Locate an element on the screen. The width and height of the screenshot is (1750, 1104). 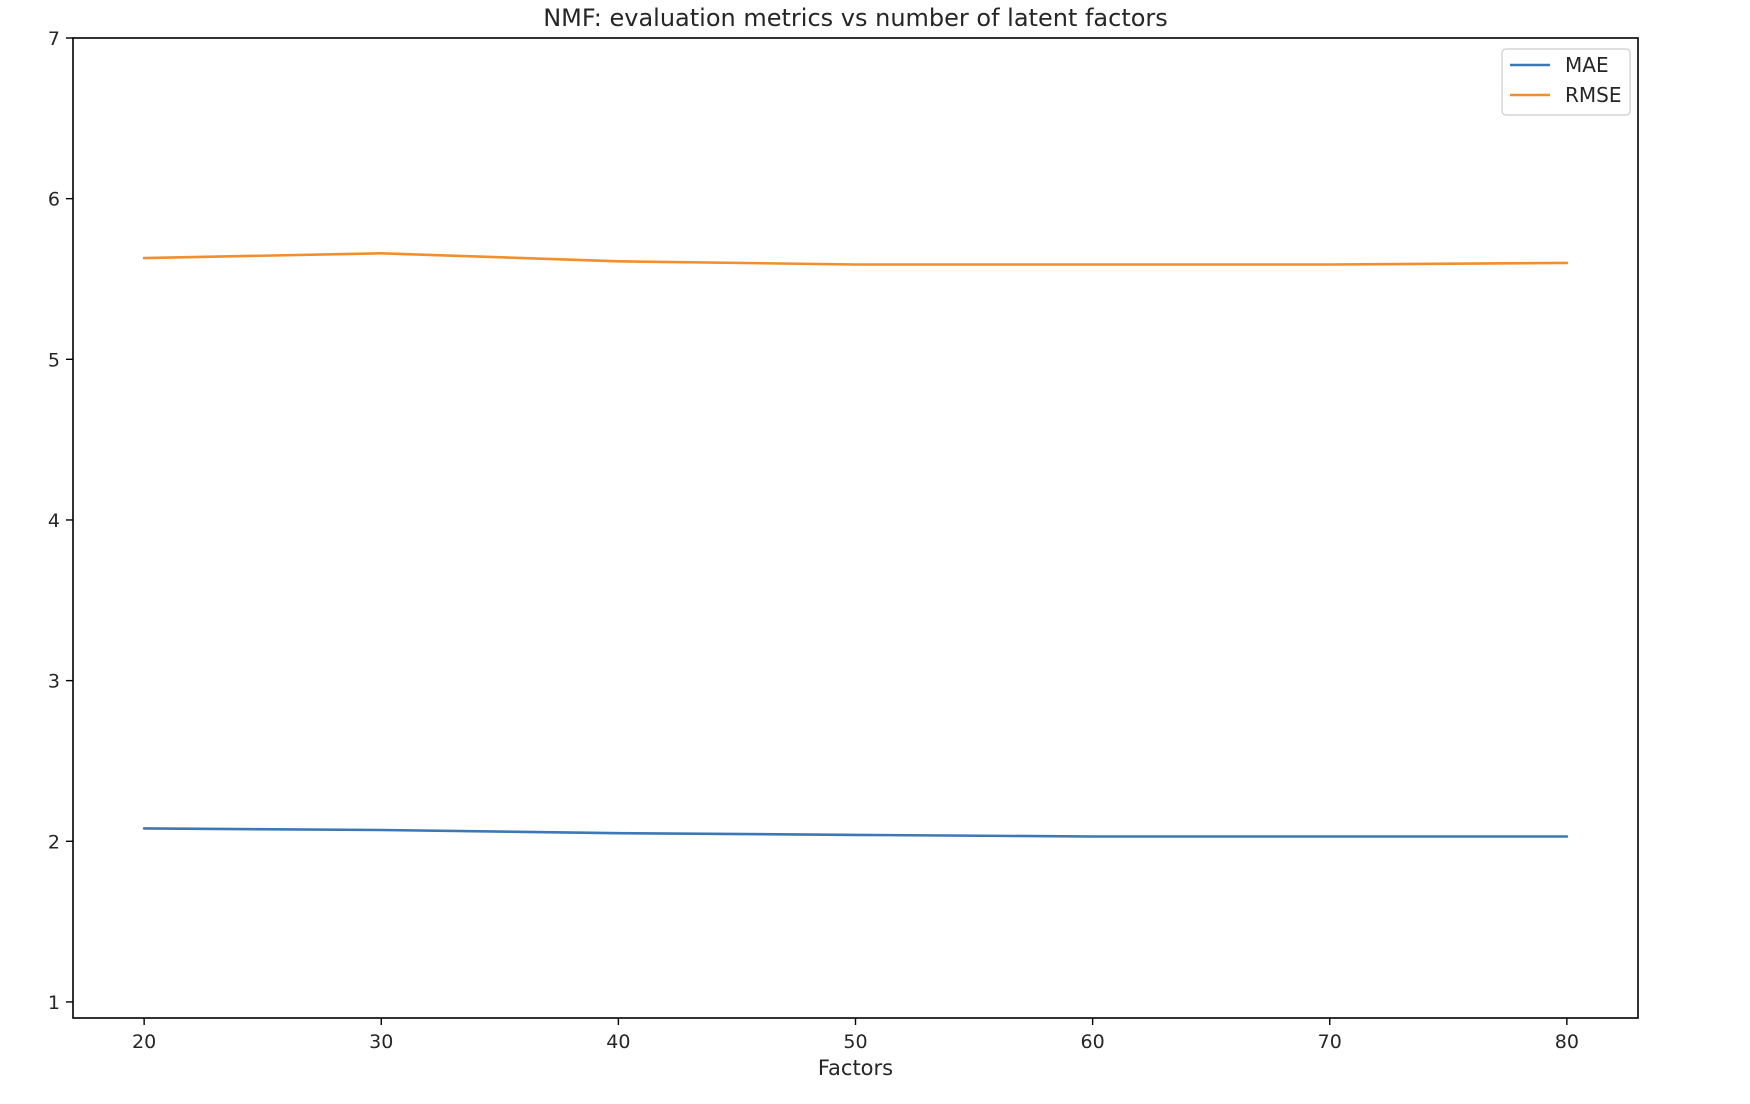
y-tick-label: 2 is located at coordinates (54, 842).